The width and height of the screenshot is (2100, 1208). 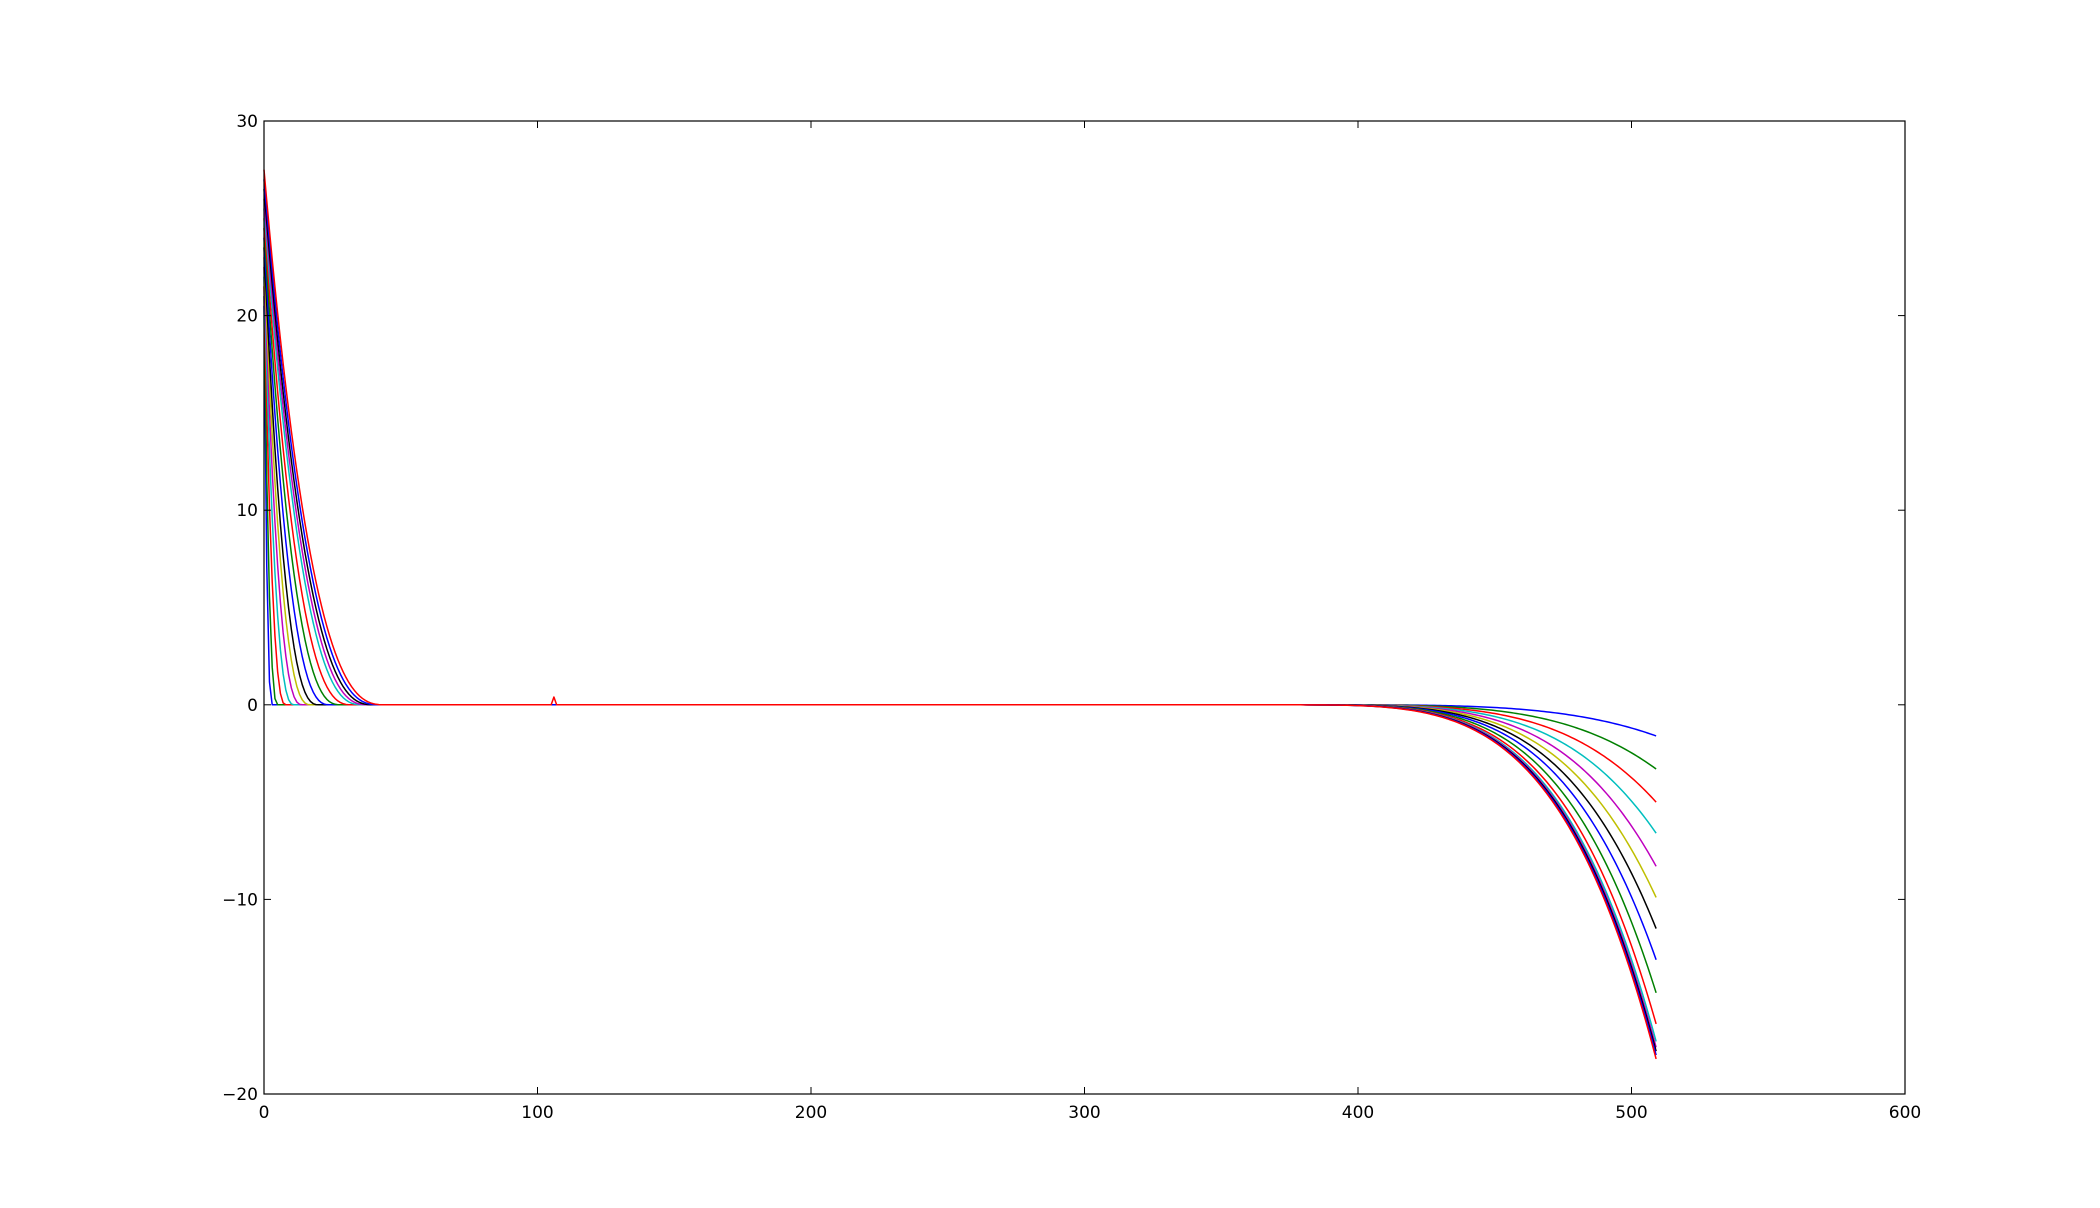 I want to click on x-tick-label: 300, so click(x=1084, y=1113).